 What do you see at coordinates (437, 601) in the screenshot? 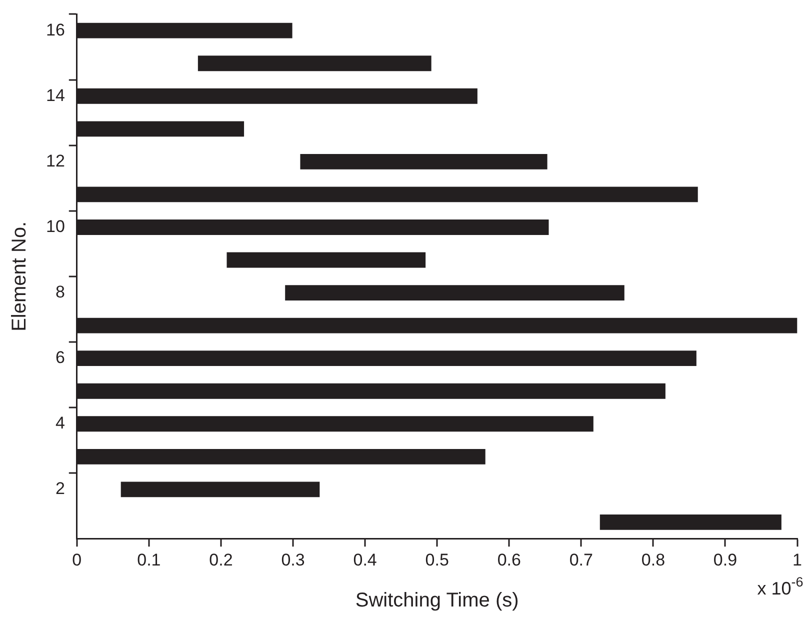
I see `x-axis-title: Switching Time (s)` at bounding box center [437, 601].